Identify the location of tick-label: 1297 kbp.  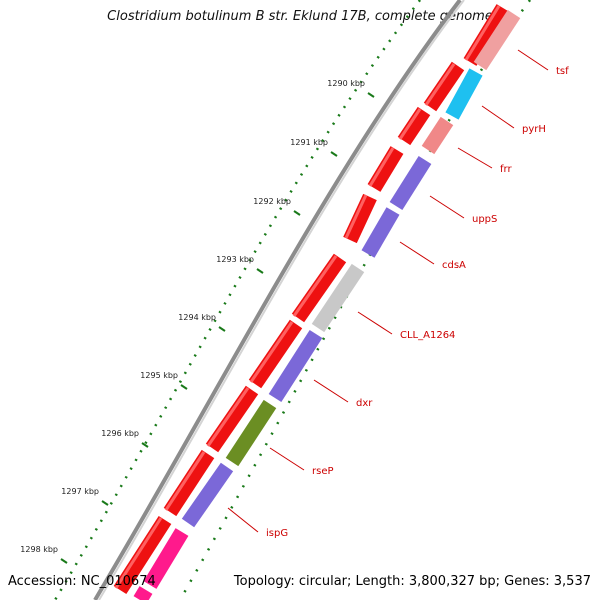
(80, 491).